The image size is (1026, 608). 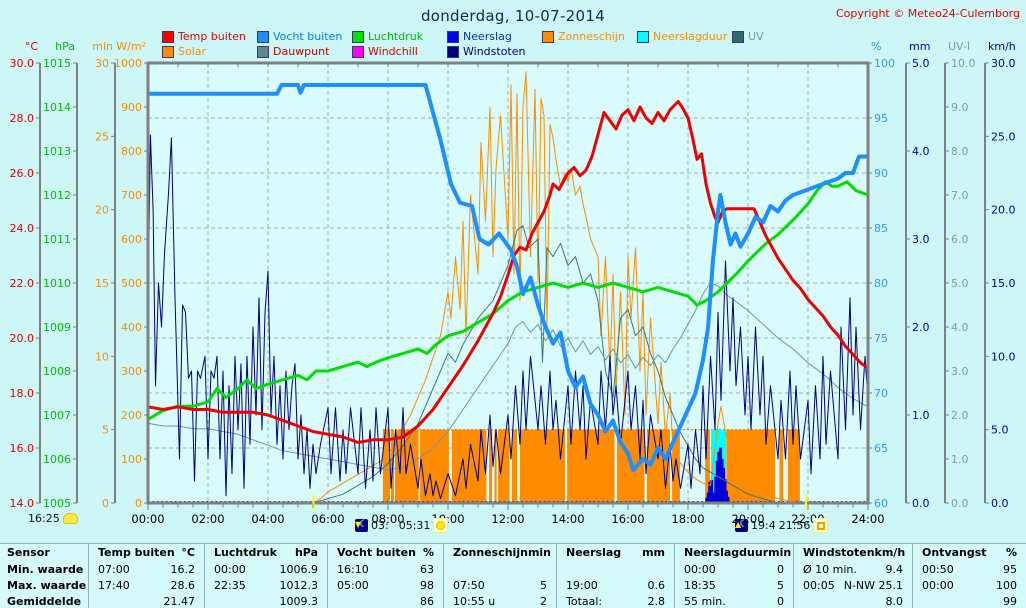 I want to click on axis-tick-label: 1008, so click(x=57, y=371).